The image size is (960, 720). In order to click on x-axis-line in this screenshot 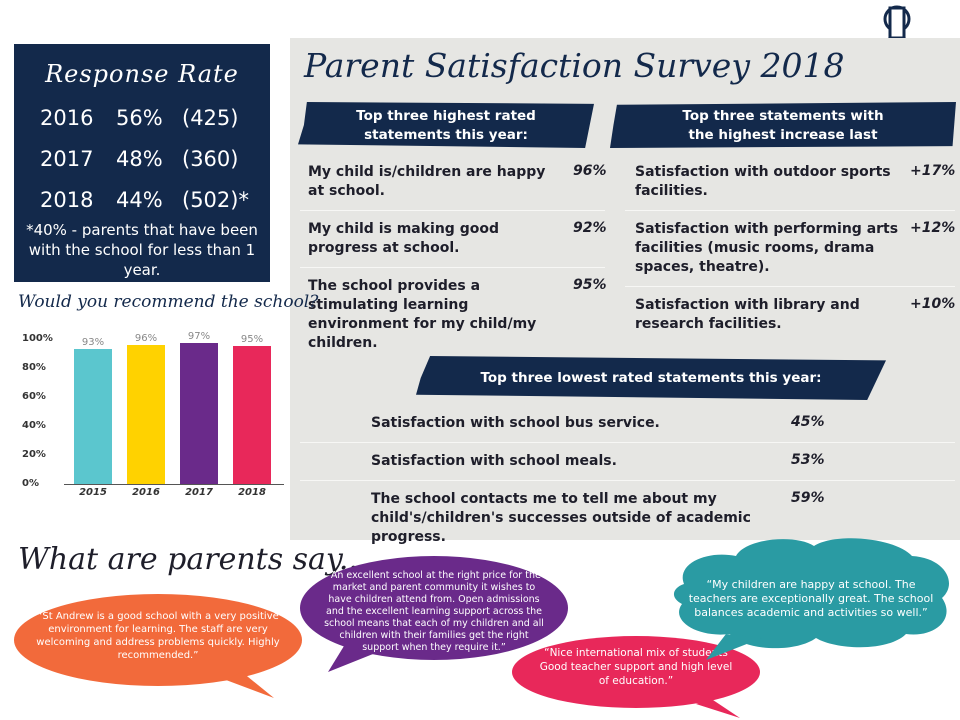, I will do `click(174, 484)`.